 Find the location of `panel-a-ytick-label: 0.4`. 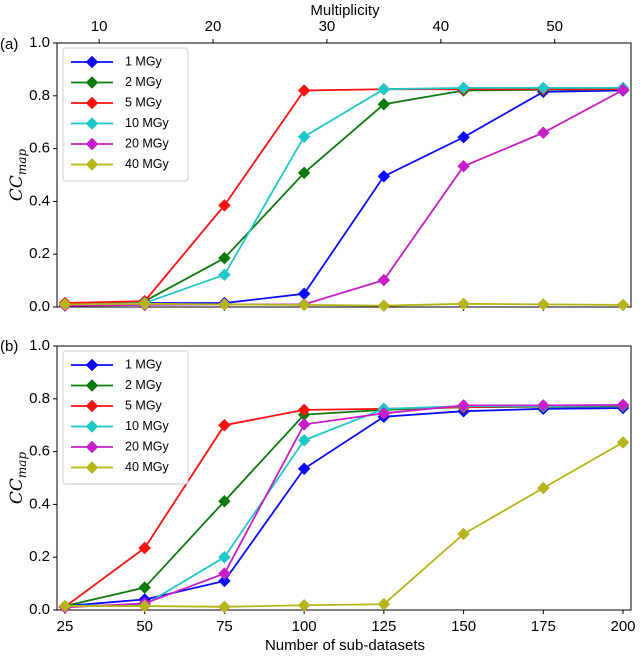

panel-a-ytick-label: 0.4 is located at coordinates (39, 200).